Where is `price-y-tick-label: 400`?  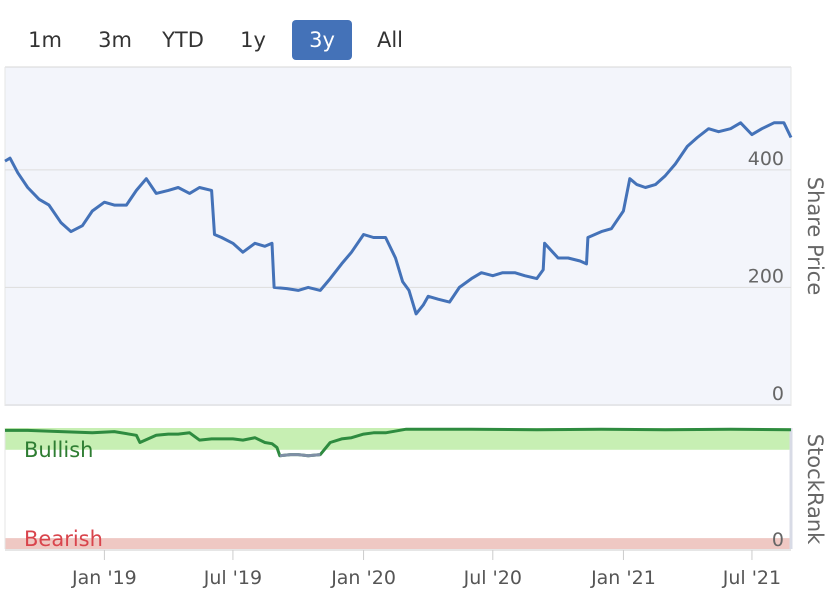 price-y-tick-label: 400 is located at coordinates (766, 159).